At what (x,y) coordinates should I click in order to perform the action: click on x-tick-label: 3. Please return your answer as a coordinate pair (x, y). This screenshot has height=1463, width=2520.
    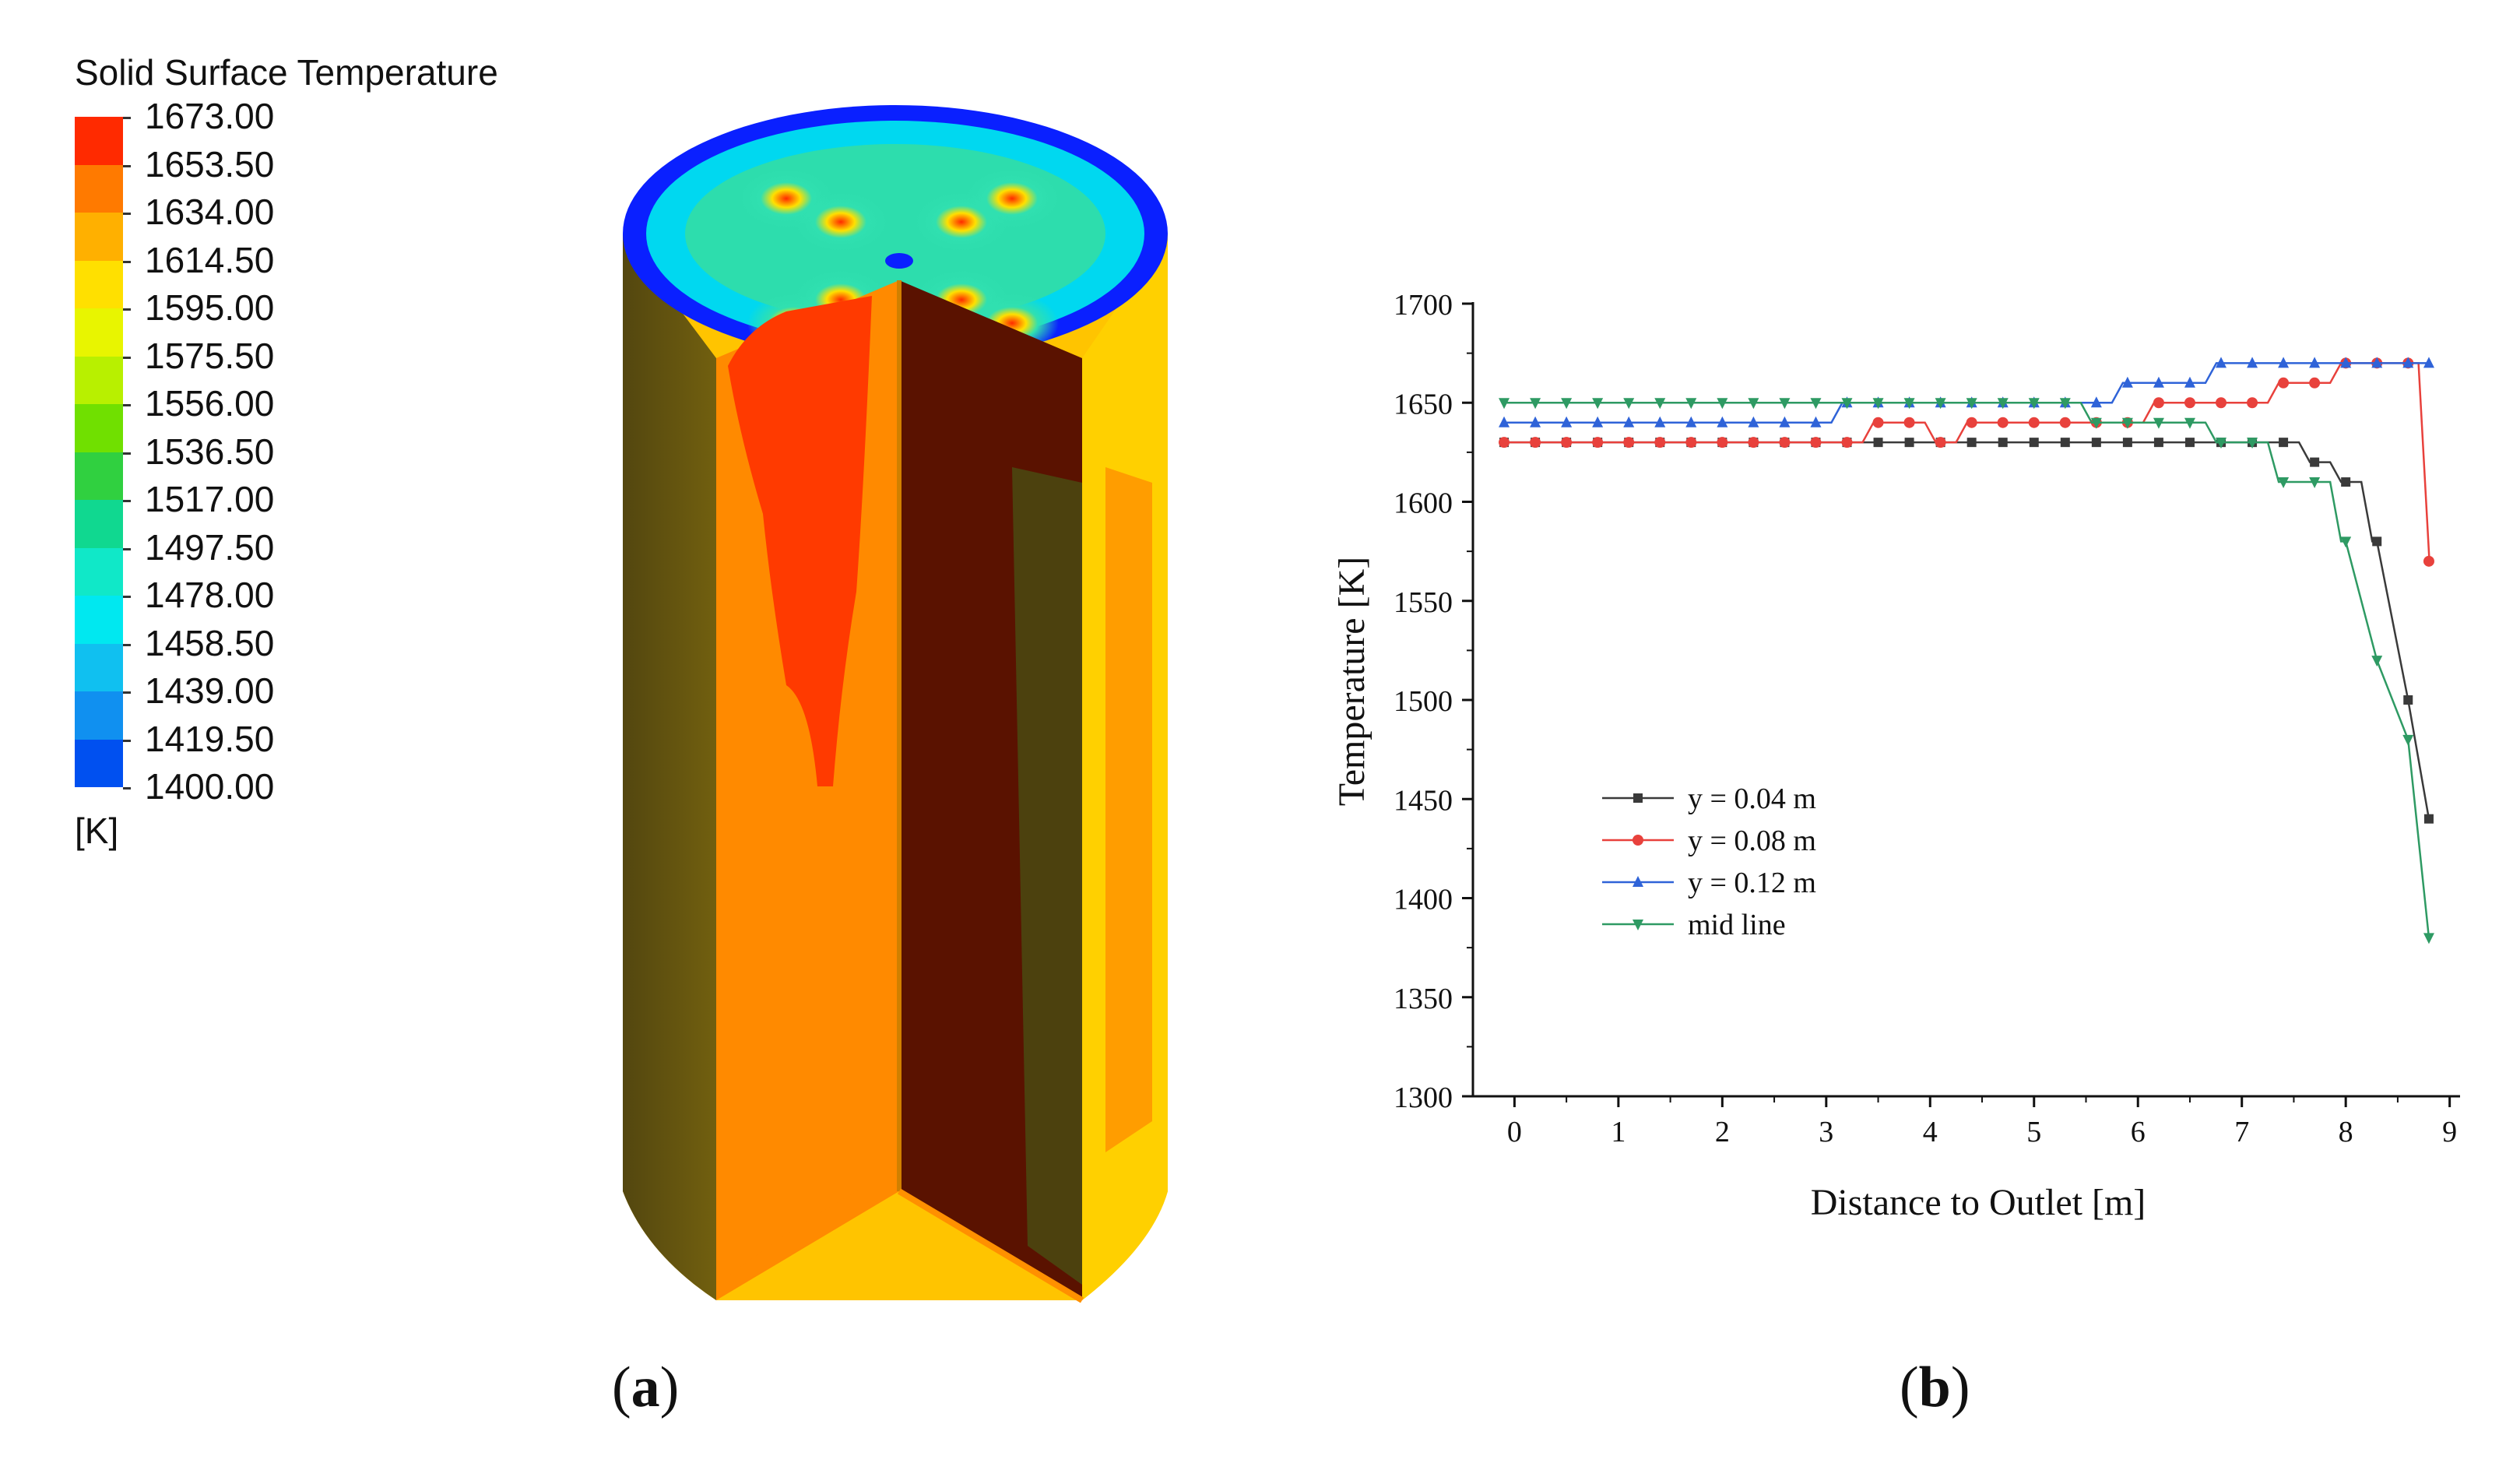
    Looking at the image, I should click on (1826, 1132).